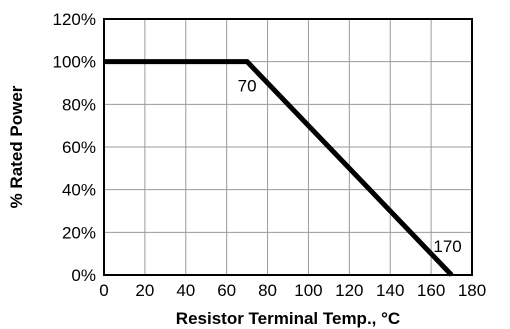  What do you see at coordinates (431, 290) in the screenshot?
I see `x-tick-label-160: 160` at bounding box center [431, 290].